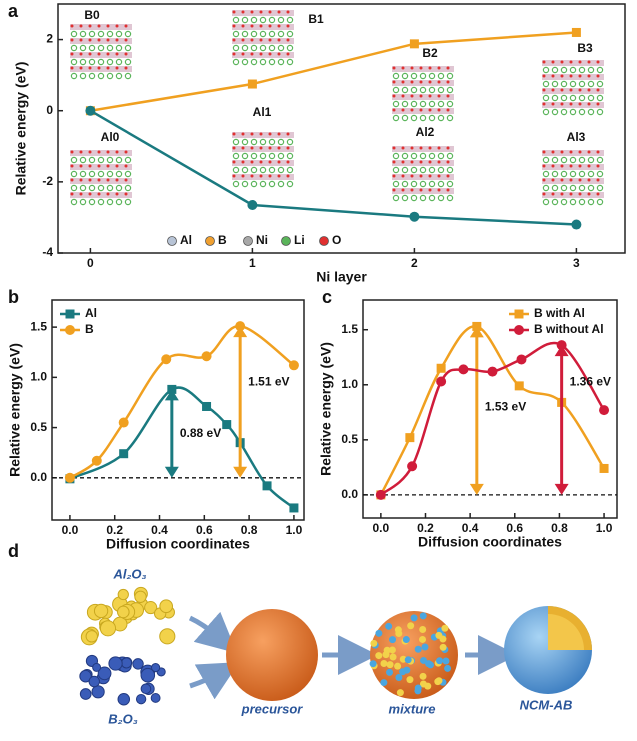 This screenshot has width=637, height=741. What do you see at coordinates (559, 528) in the screenshot?
I see `x-tick-label: 0.8` at bounding box center [559, 528].